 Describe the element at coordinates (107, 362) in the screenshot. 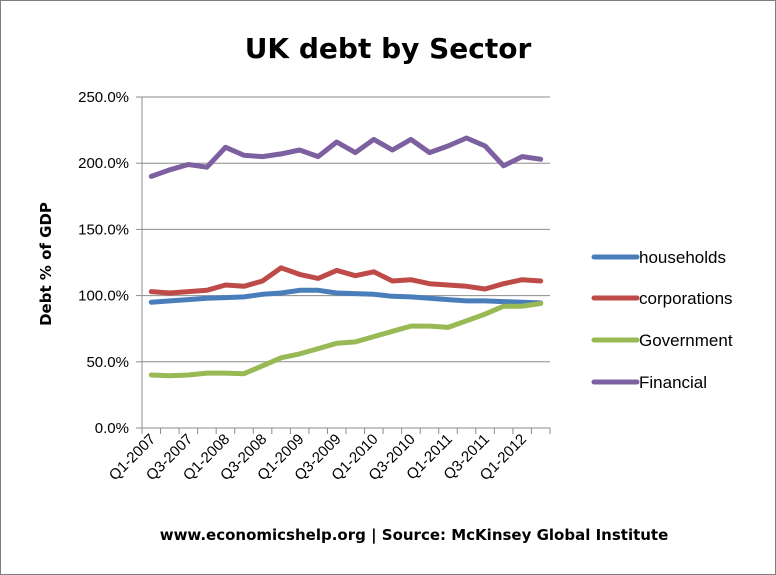

I see `y-tick-label: 50.0%` at that location.